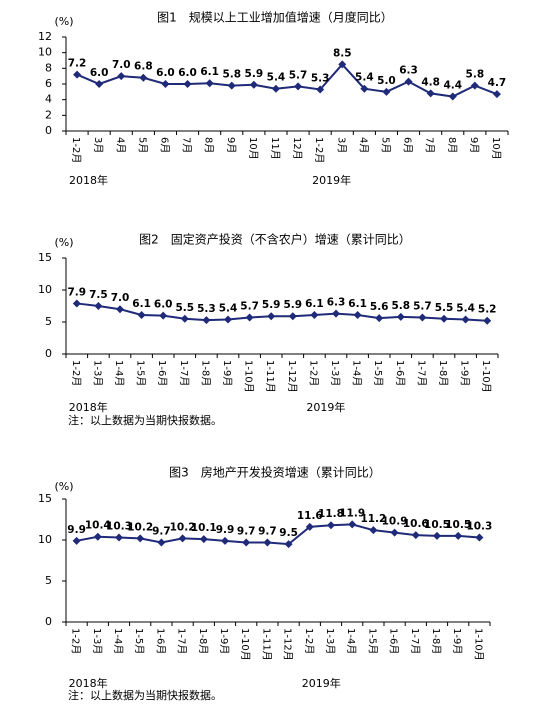  Describe the element at coordinates (479, 527) in the screenshot. I see `value-label: 10.3` at that location.